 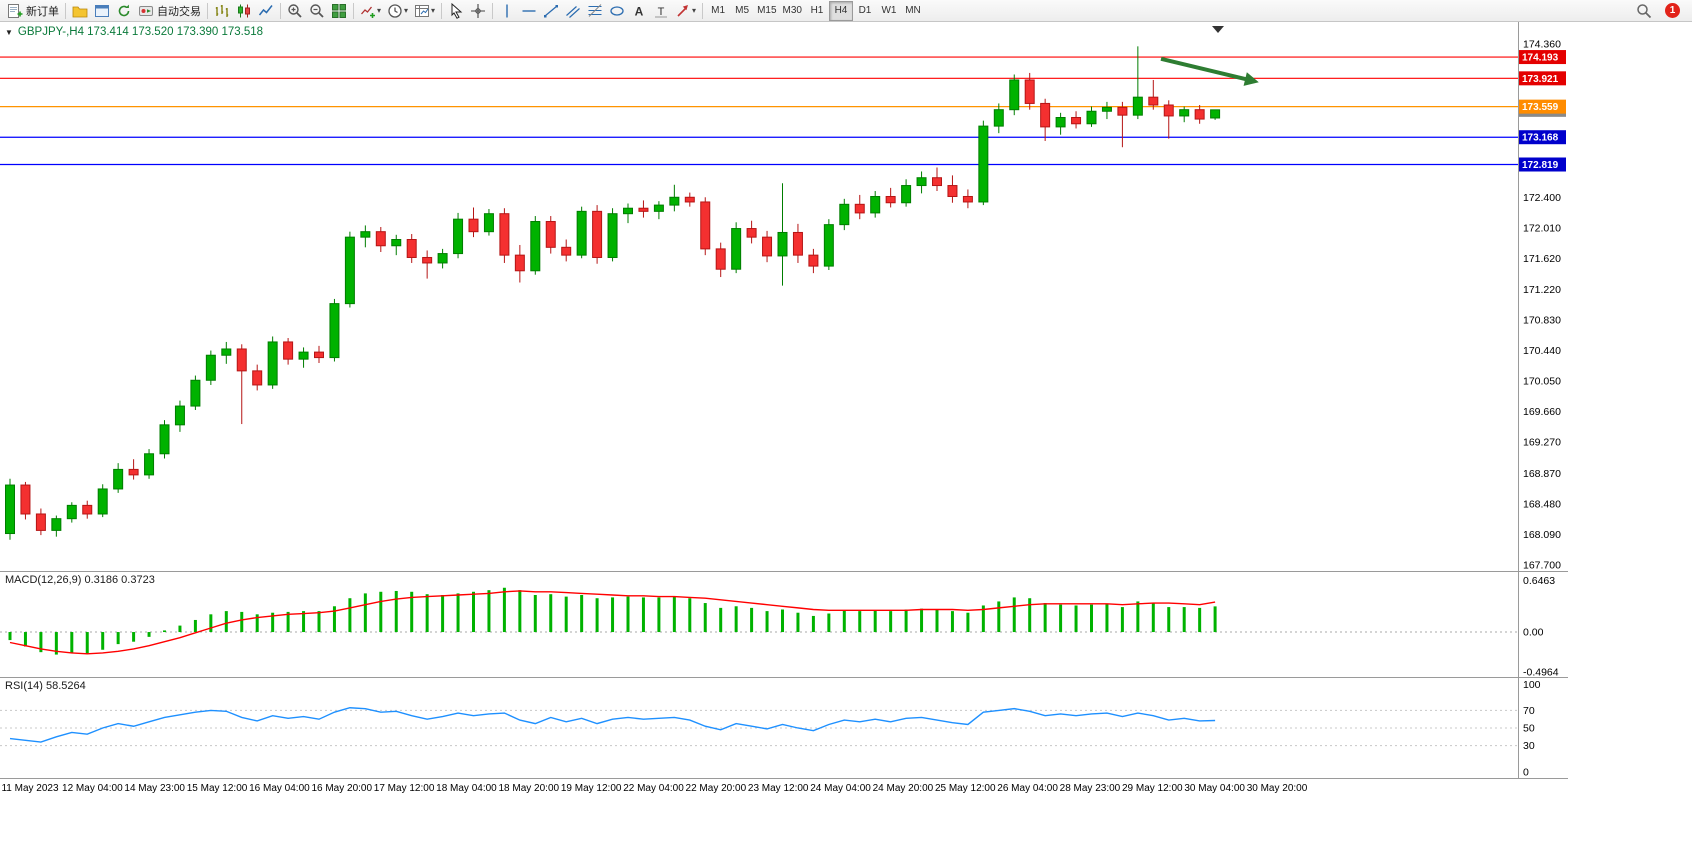 What do you see at coordinates (840, 10) in the screenshot?
I see `timeframe-h4-button: H4` at bounding box center [840, 10].